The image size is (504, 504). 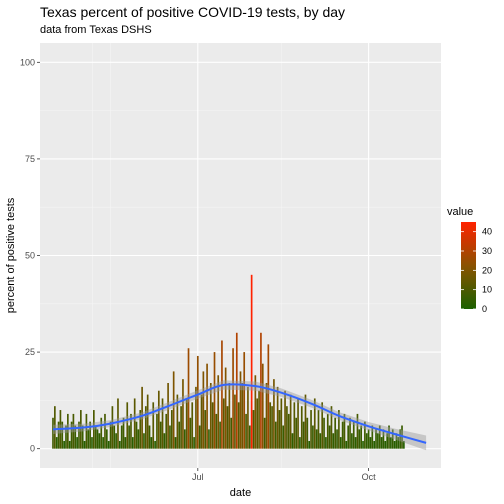 I want to click on y-tick-label: 75, so click(x=30, y=159).